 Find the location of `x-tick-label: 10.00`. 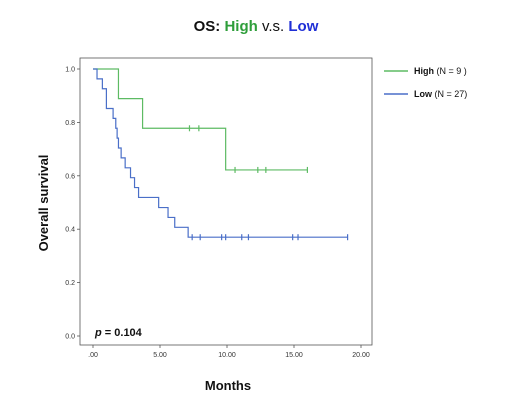

x-tick-label: 10.00 is located at coordinates (227, 355).